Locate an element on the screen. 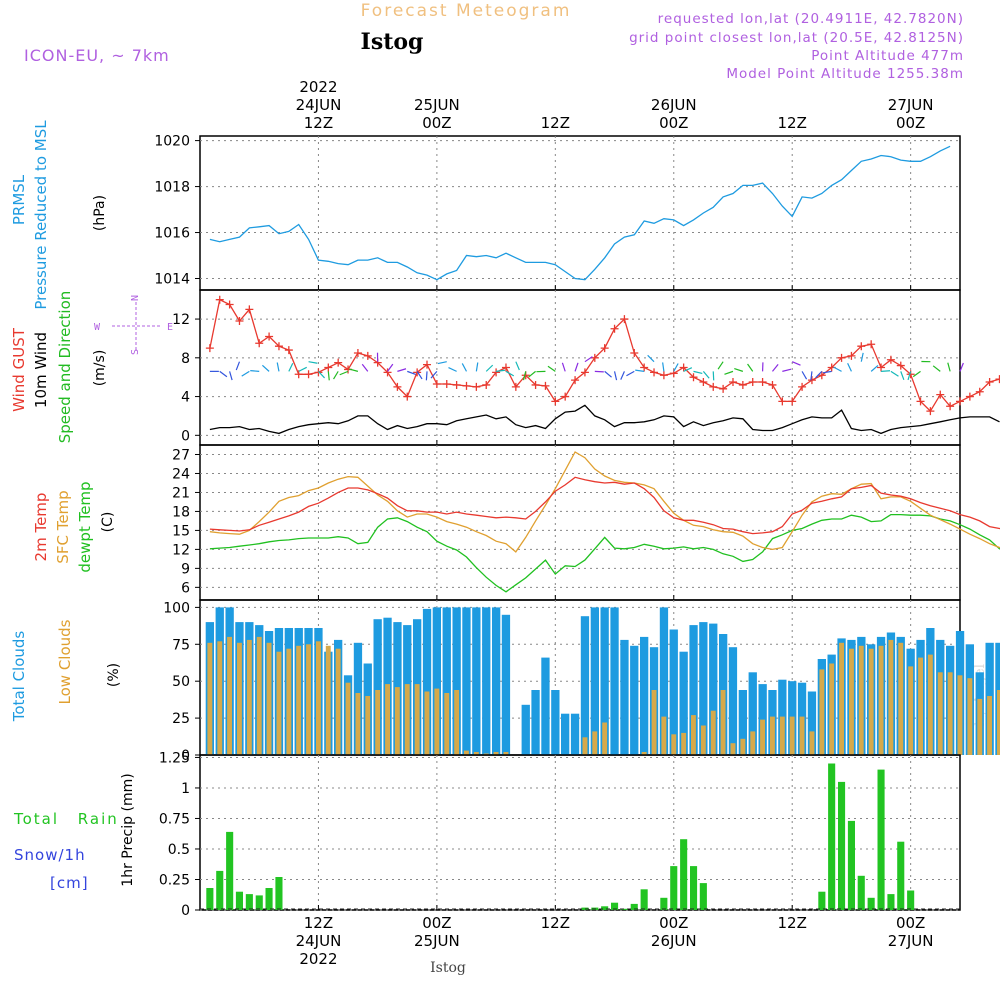  top-date-label: 24JUN is located at coordinates (319, 105).